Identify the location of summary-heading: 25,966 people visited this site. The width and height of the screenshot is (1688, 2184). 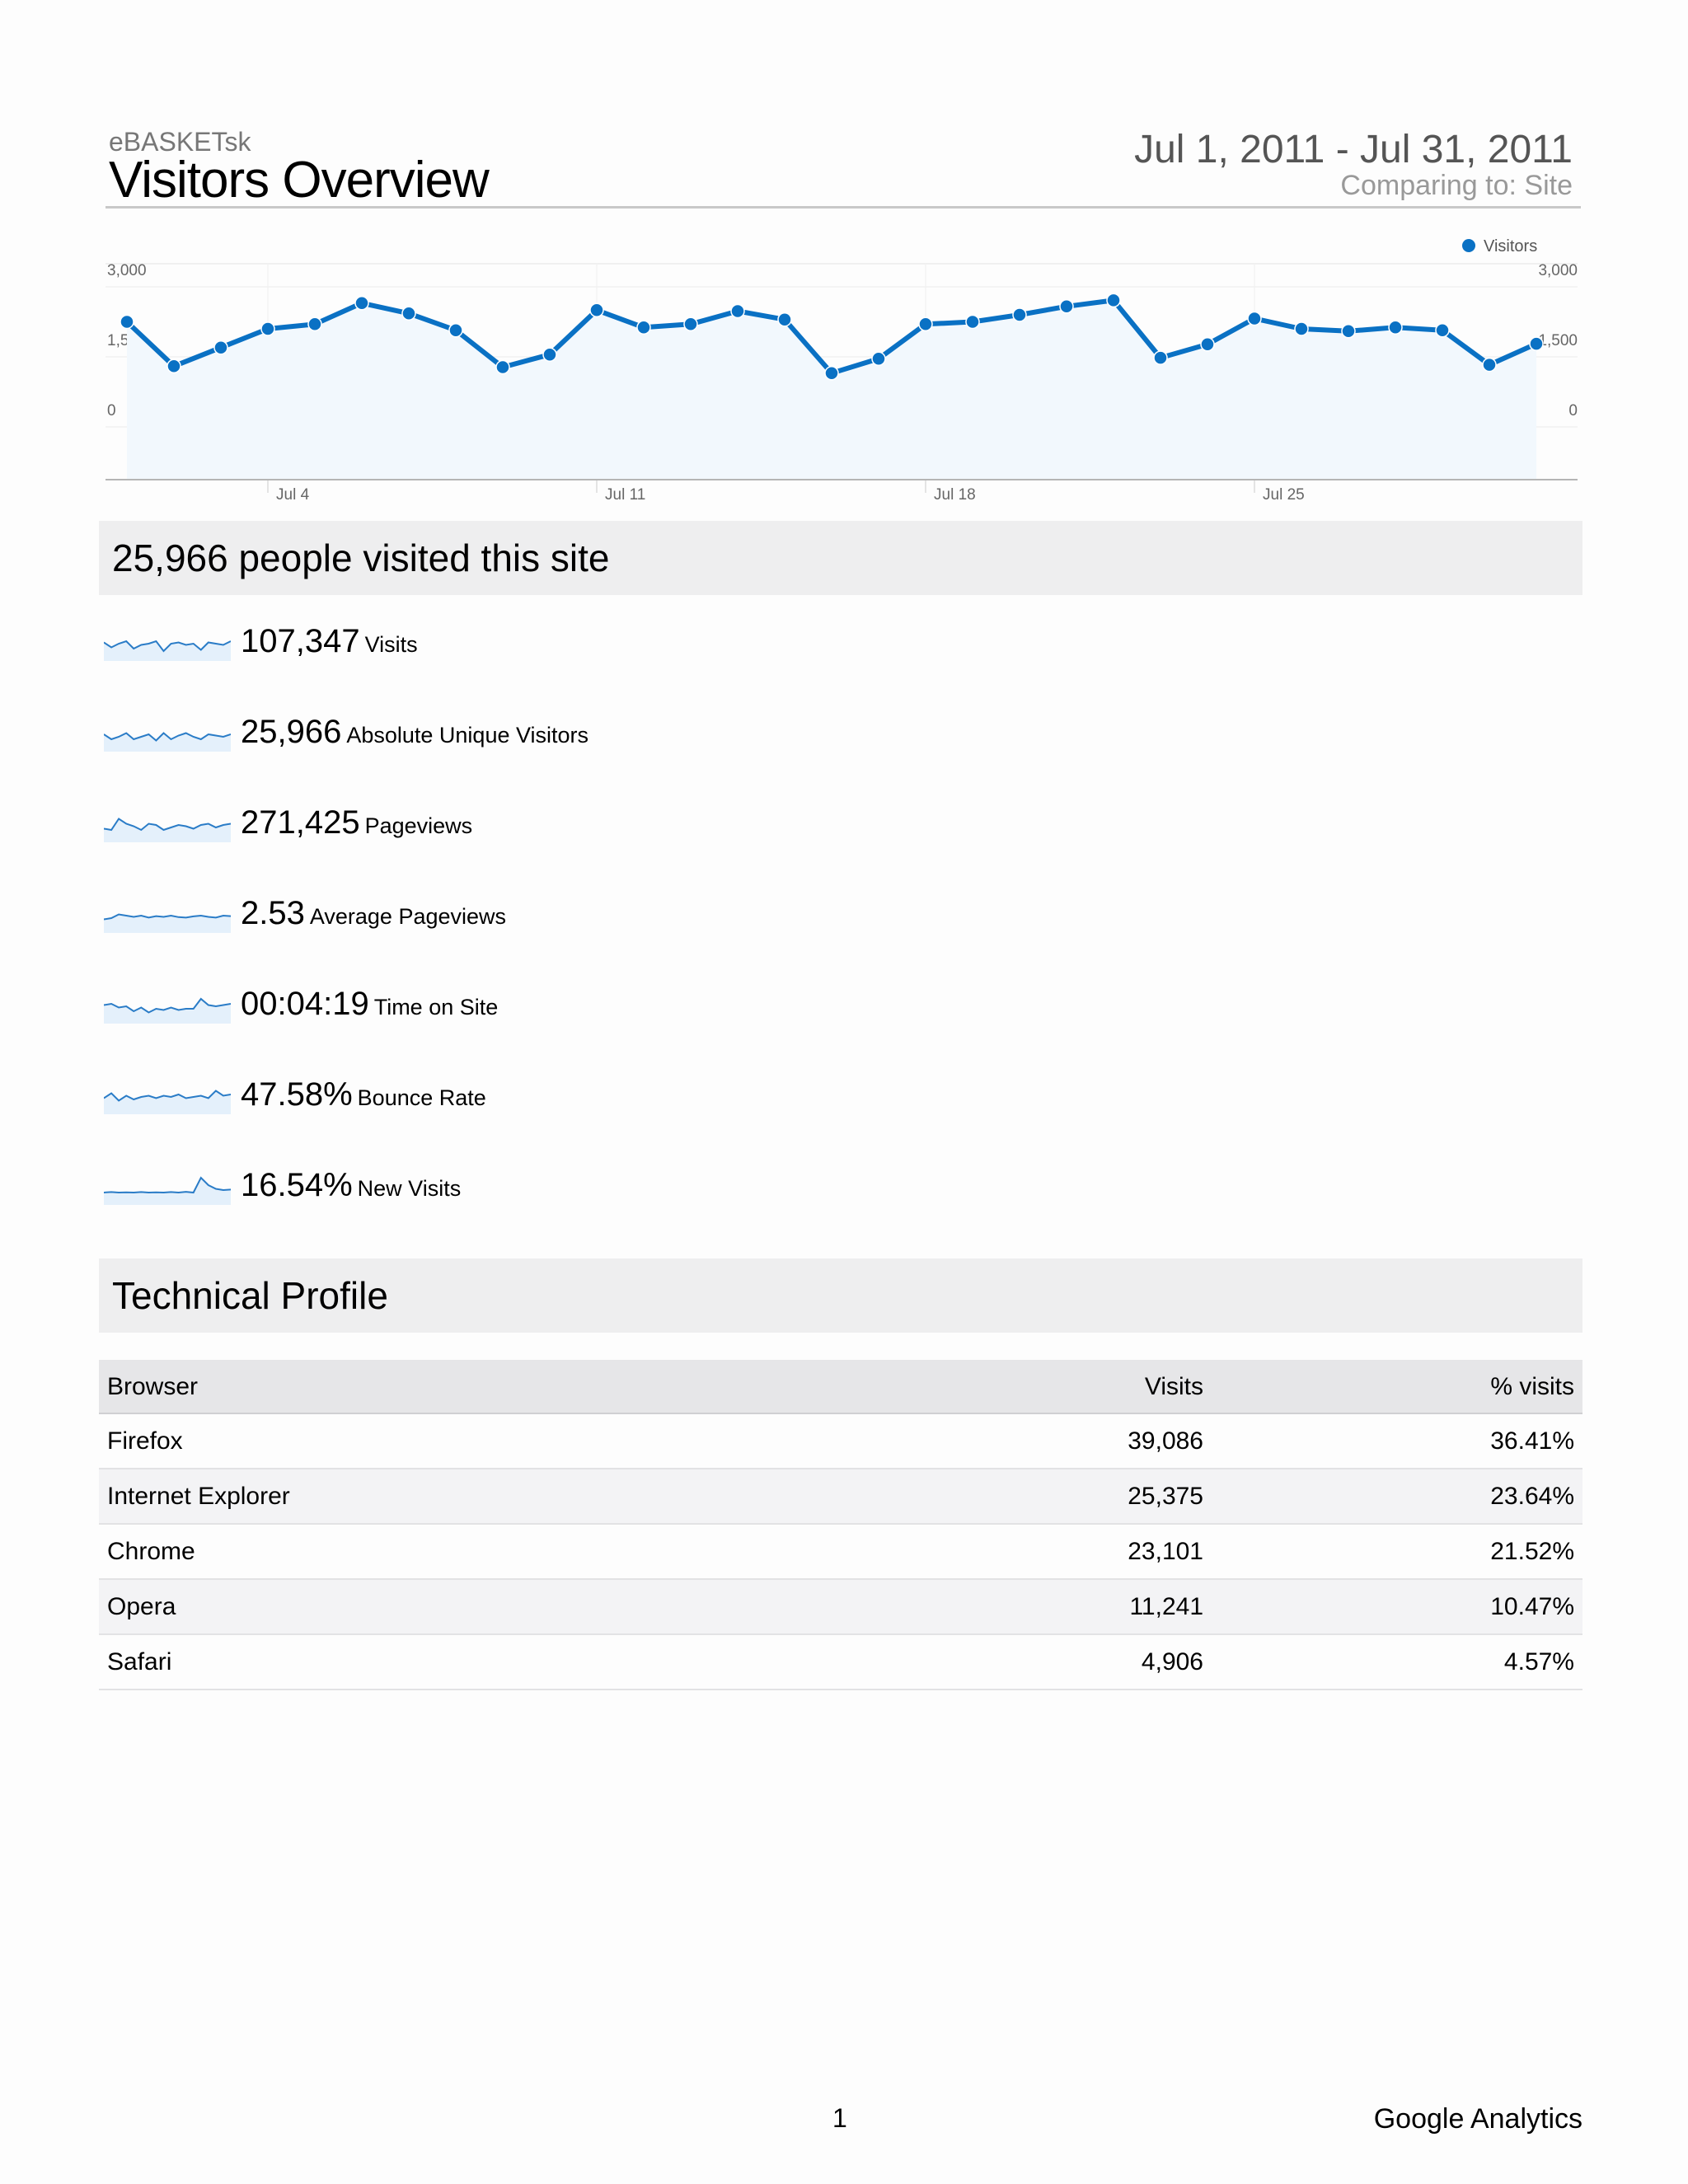
(361, 558).